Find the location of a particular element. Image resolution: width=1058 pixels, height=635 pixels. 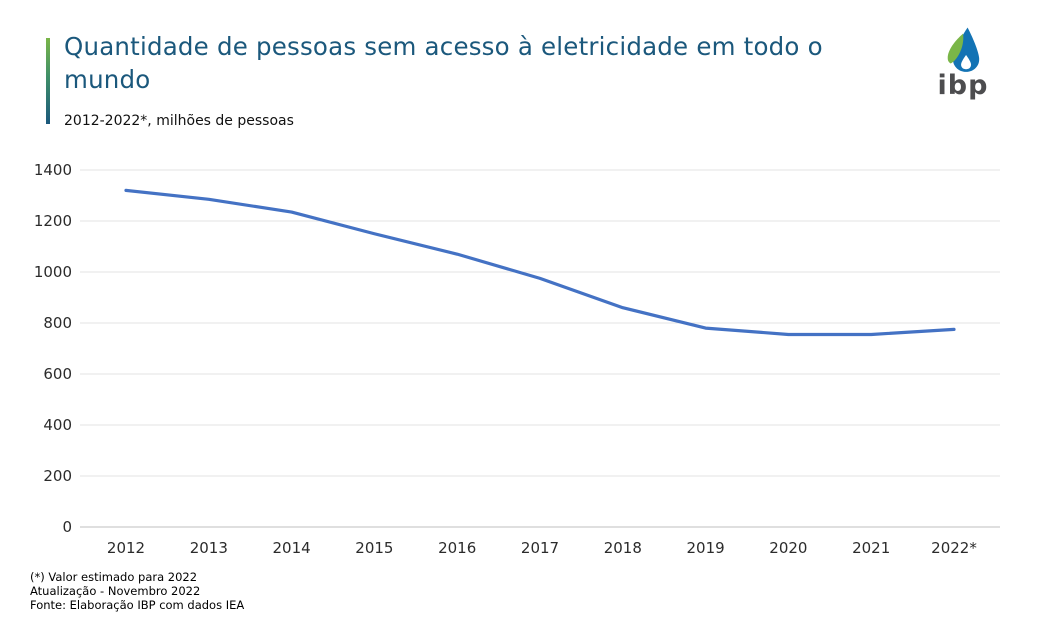

footnote-estimate: (*) Valor estimado para 2022 is located at coordinates (114, 577).